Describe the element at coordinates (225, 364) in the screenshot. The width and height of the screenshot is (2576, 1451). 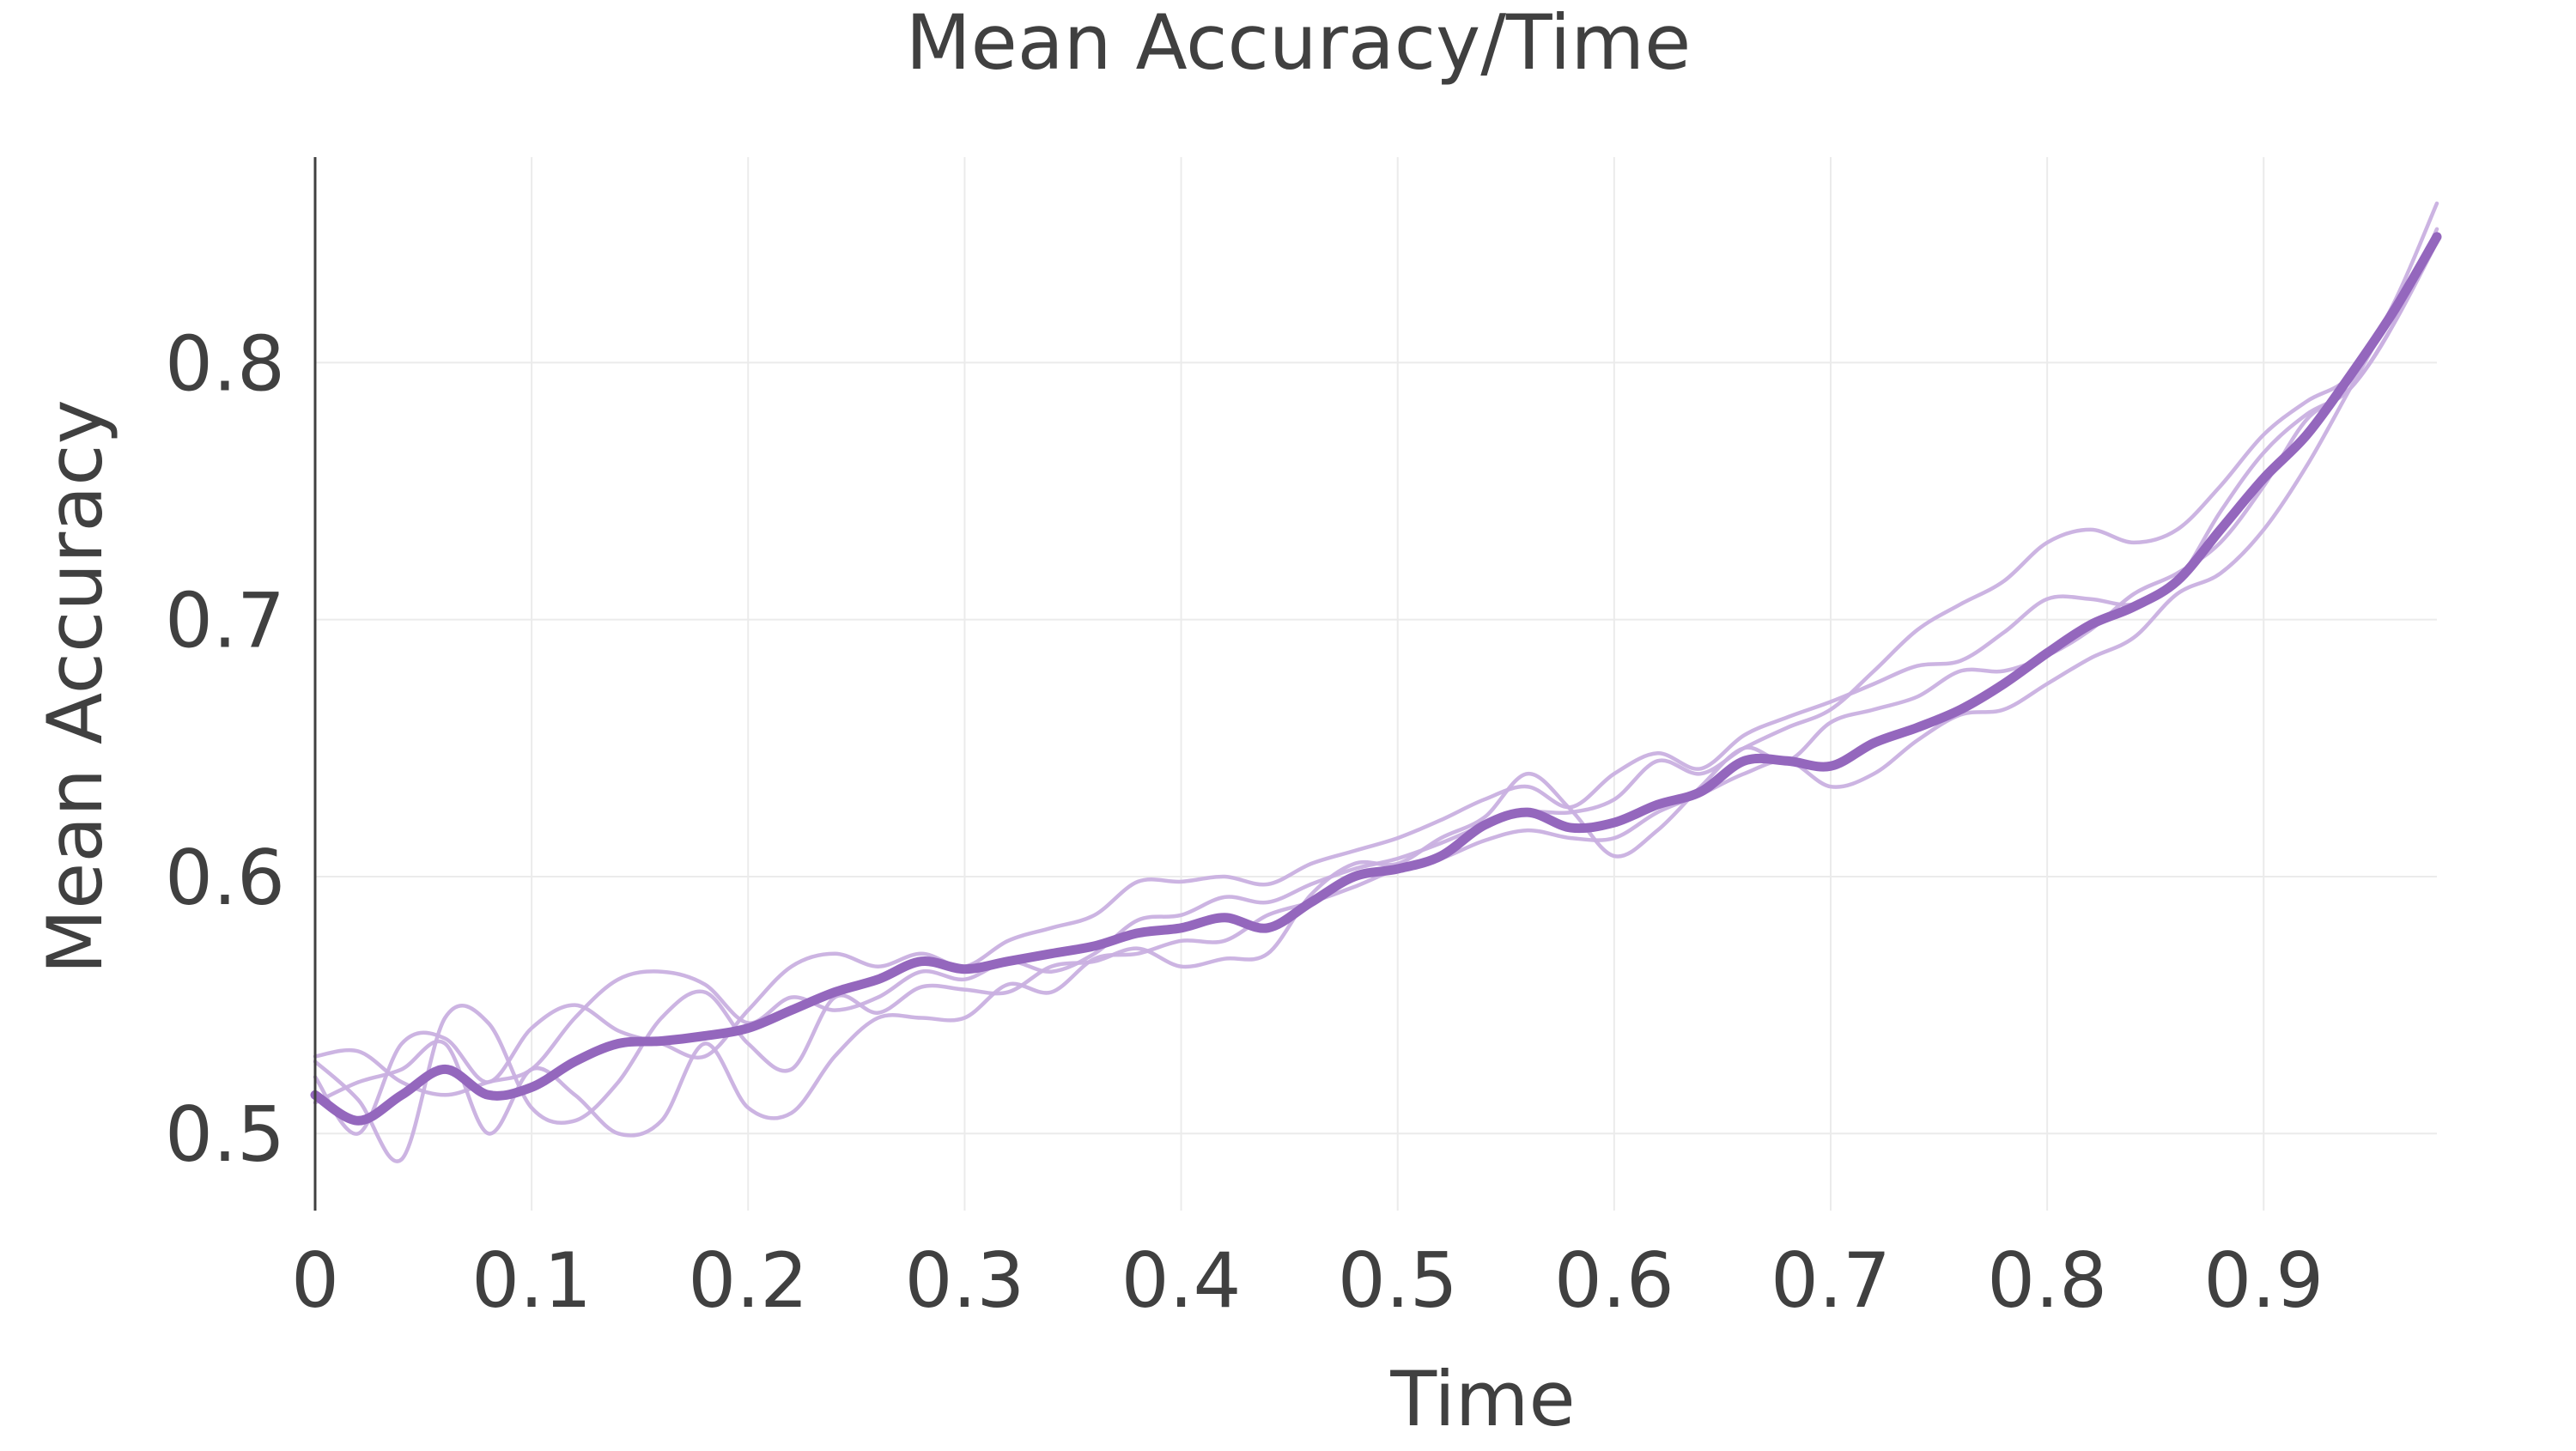
I see `y-tick-label: 0.8` at that location.